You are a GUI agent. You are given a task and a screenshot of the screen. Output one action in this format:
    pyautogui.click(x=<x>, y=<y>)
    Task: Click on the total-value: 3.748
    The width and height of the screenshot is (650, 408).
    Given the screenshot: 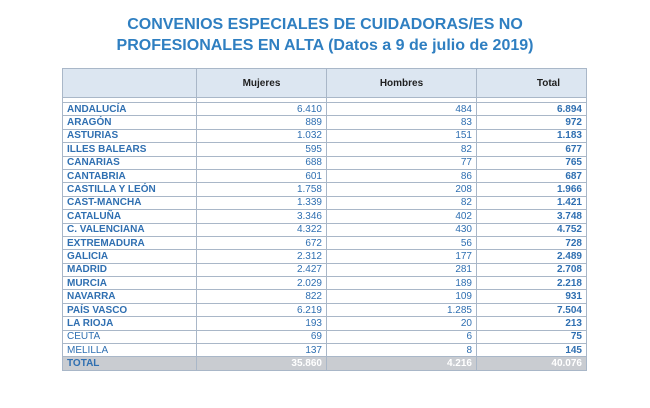 What is the action you would take?
    pyautogui.click(x=531, y=216)
    